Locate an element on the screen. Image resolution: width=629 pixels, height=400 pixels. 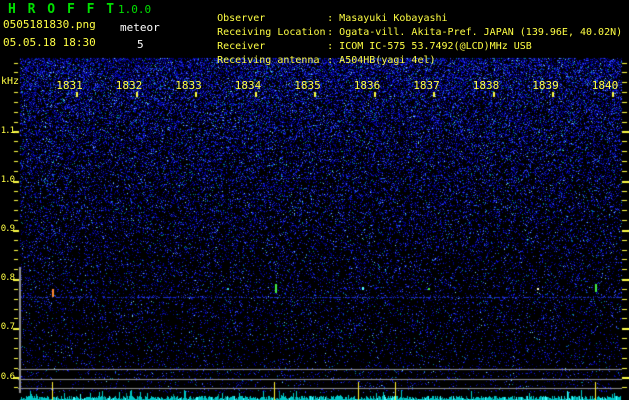
station-row-observer: Observer: Masayuki Kobayashi is located at coordinates (401, 13).